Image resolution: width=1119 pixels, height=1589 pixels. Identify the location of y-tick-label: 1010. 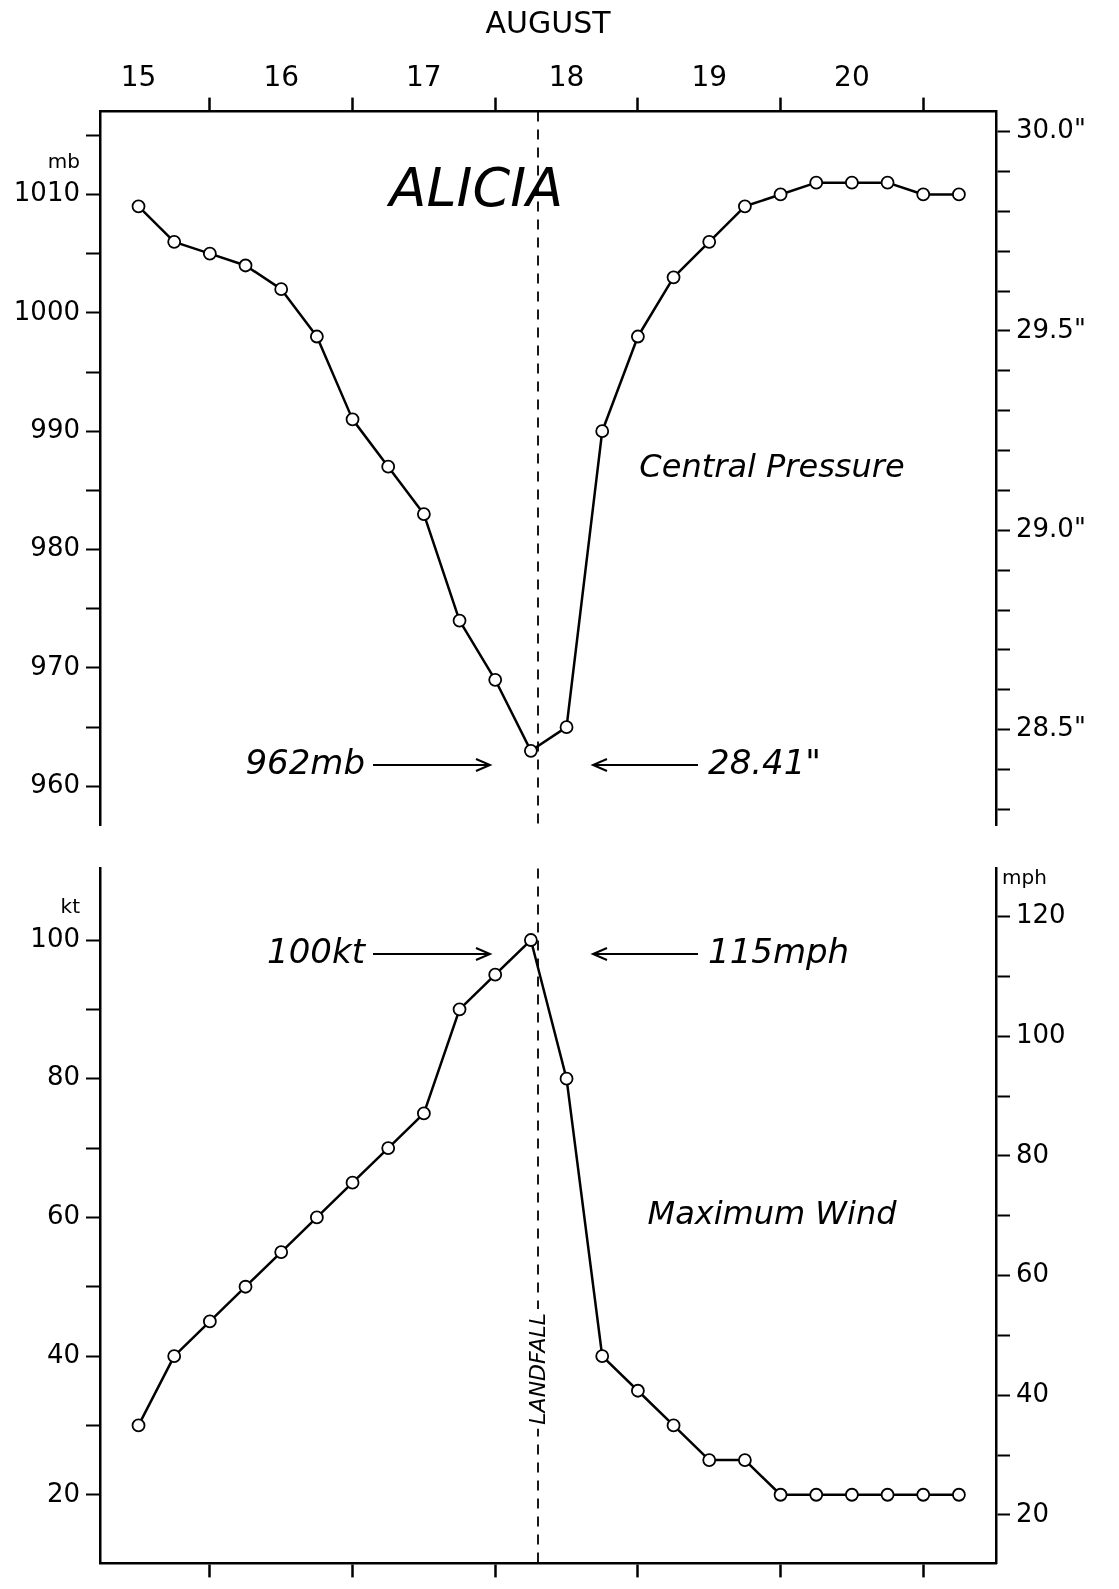
(46, 192).